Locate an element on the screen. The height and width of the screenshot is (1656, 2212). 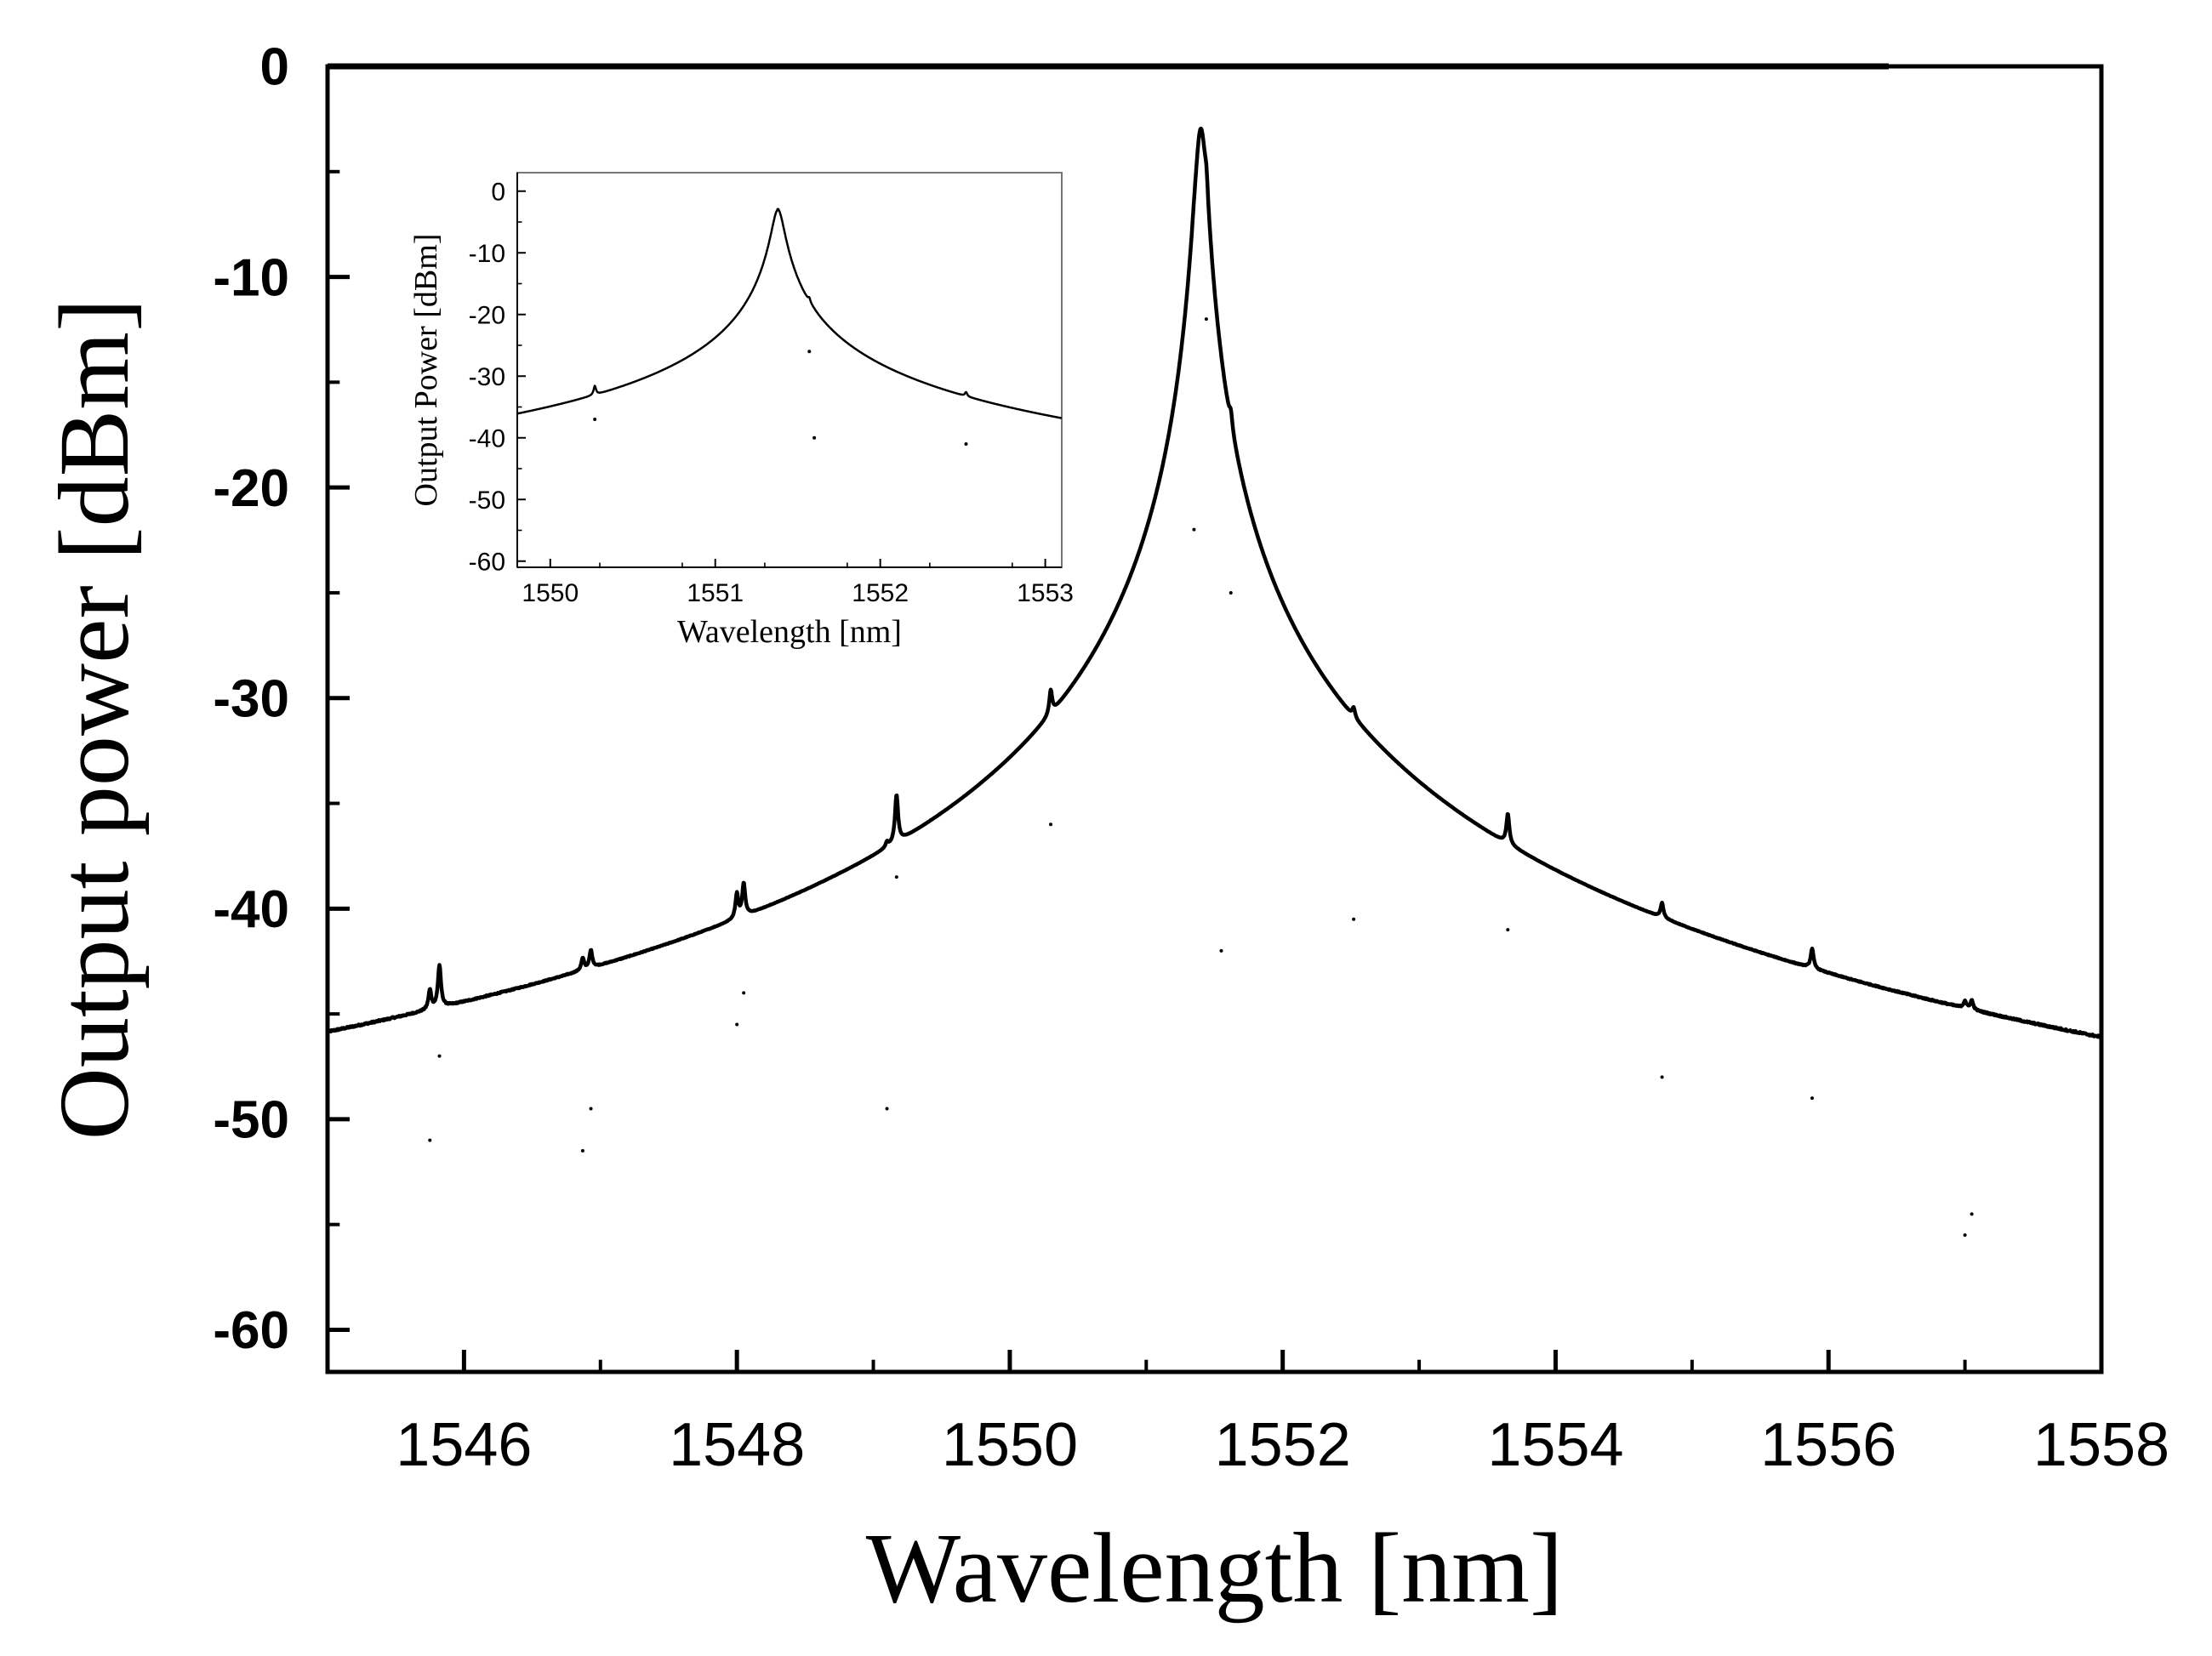
inset-y-tick-label: -20 is located at coordinates (487, 315).